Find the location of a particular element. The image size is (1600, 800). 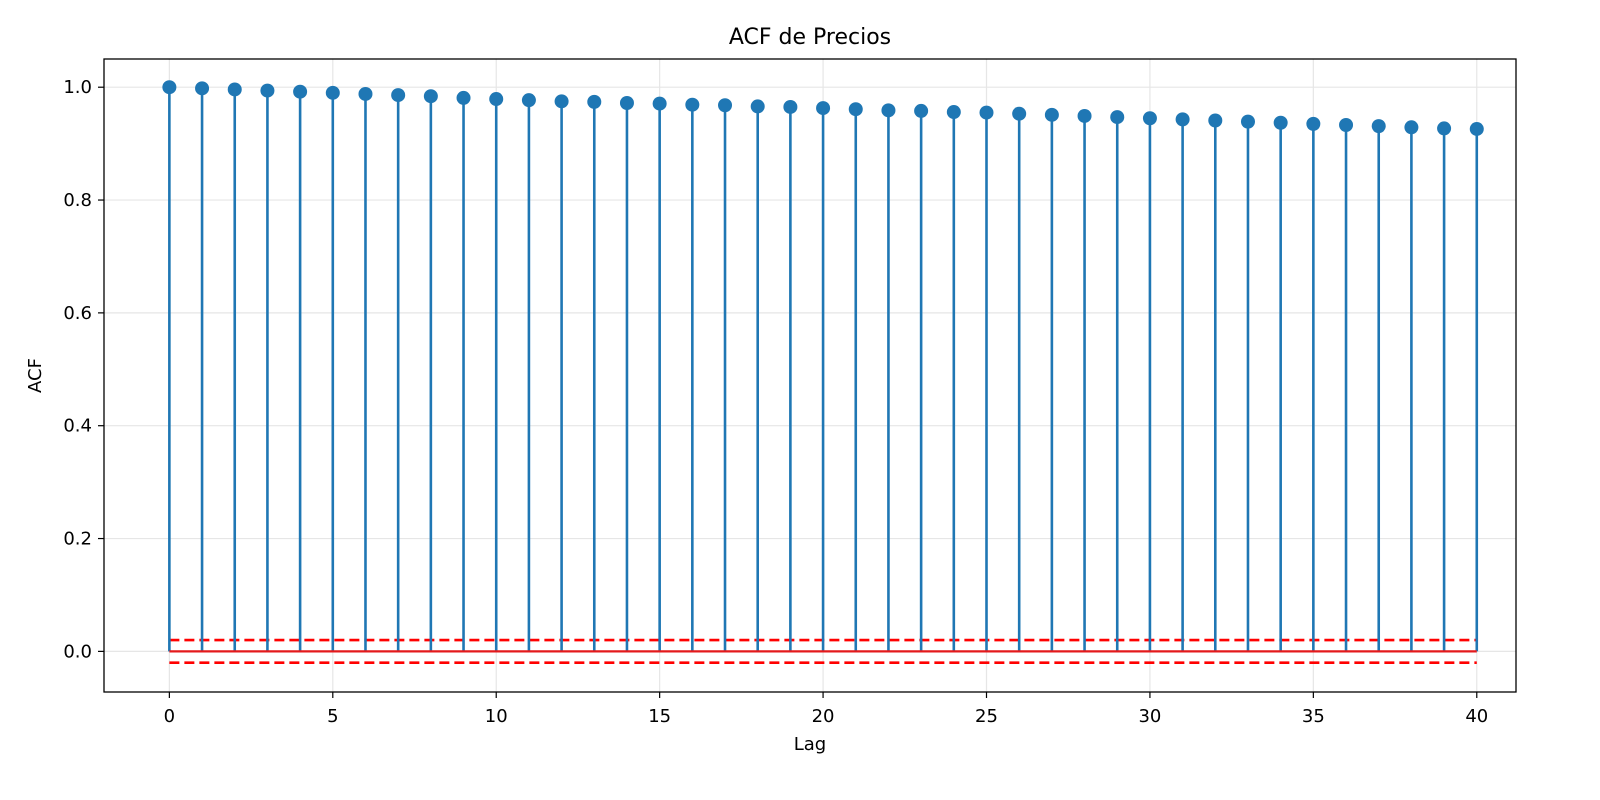

y-tick-label: 0.6 is located at coordinates (77, 313).